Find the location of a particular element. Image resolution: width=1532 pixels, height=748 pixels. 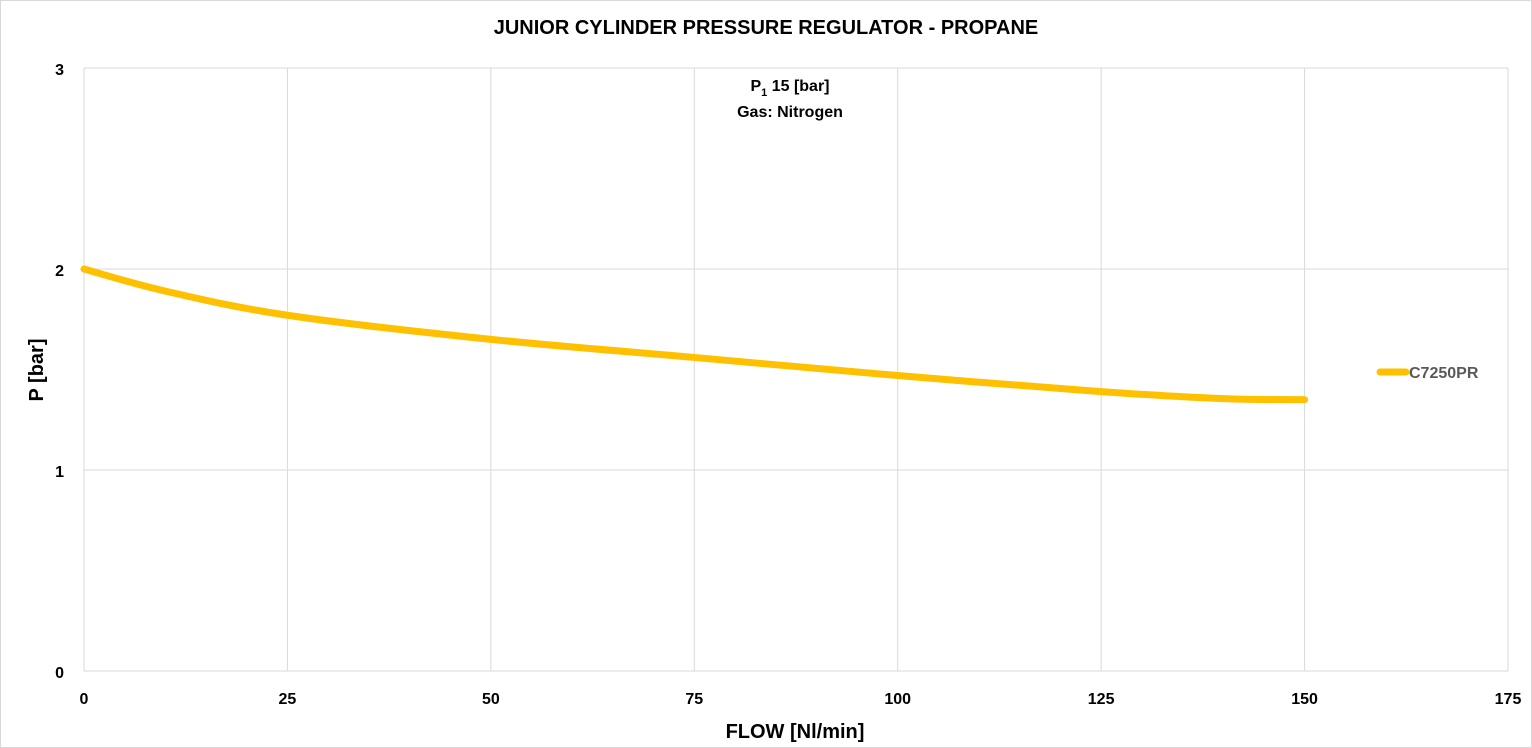

x-tick-label: 0 is located at coordinates (84, 699).